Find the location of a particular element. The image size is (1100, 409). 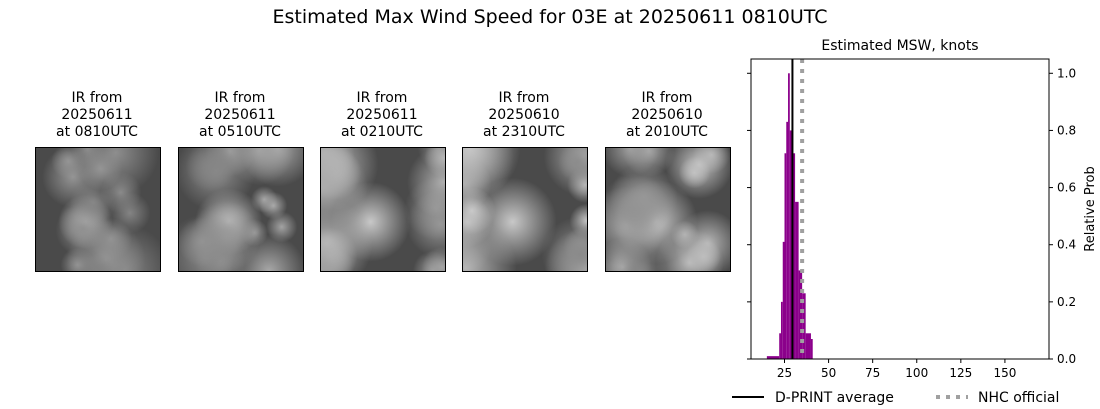

ir-panel-label: IR from 20250610 at 2010UTC is located at coordinates (667, 115).